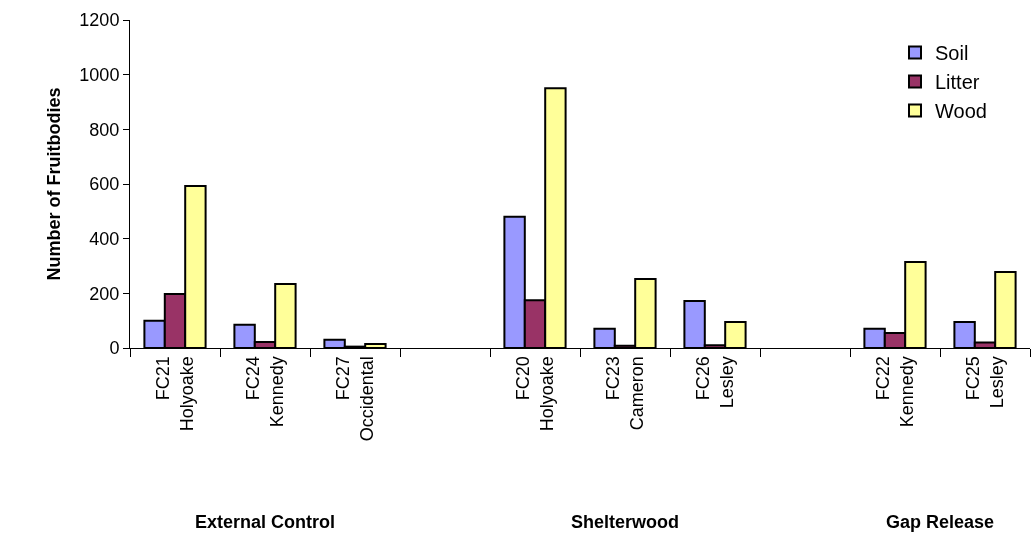  Describe the element at coordinates (104, 238) in the screenshot. I see `y-tick-label: 400` at that location.